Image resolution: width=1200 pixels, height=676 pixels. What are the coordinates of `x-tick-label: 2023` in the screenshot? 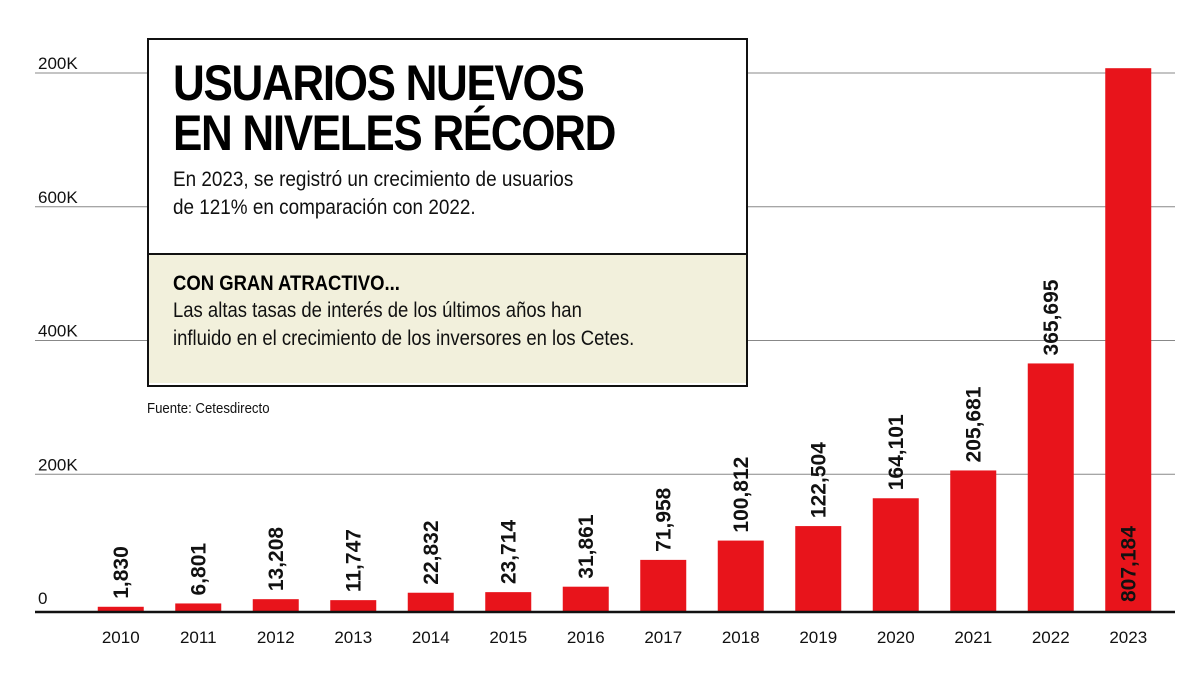 It's located at (1128, 637).